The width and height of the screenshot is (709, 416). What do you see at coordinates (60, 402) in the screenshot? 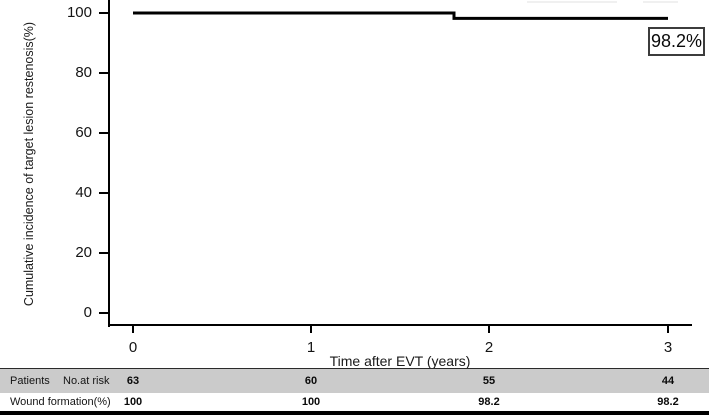
I see `wound-row-label: Wound formation(%)` at bounding box center [60, 402].